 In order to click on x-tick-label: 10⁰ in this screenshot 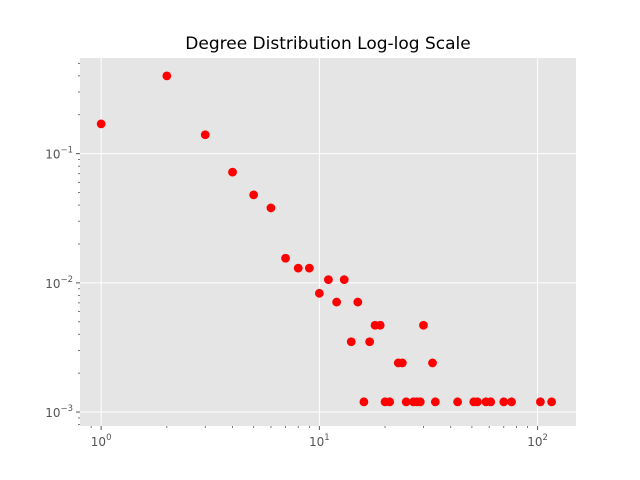, I will do `click(101, 441)`.